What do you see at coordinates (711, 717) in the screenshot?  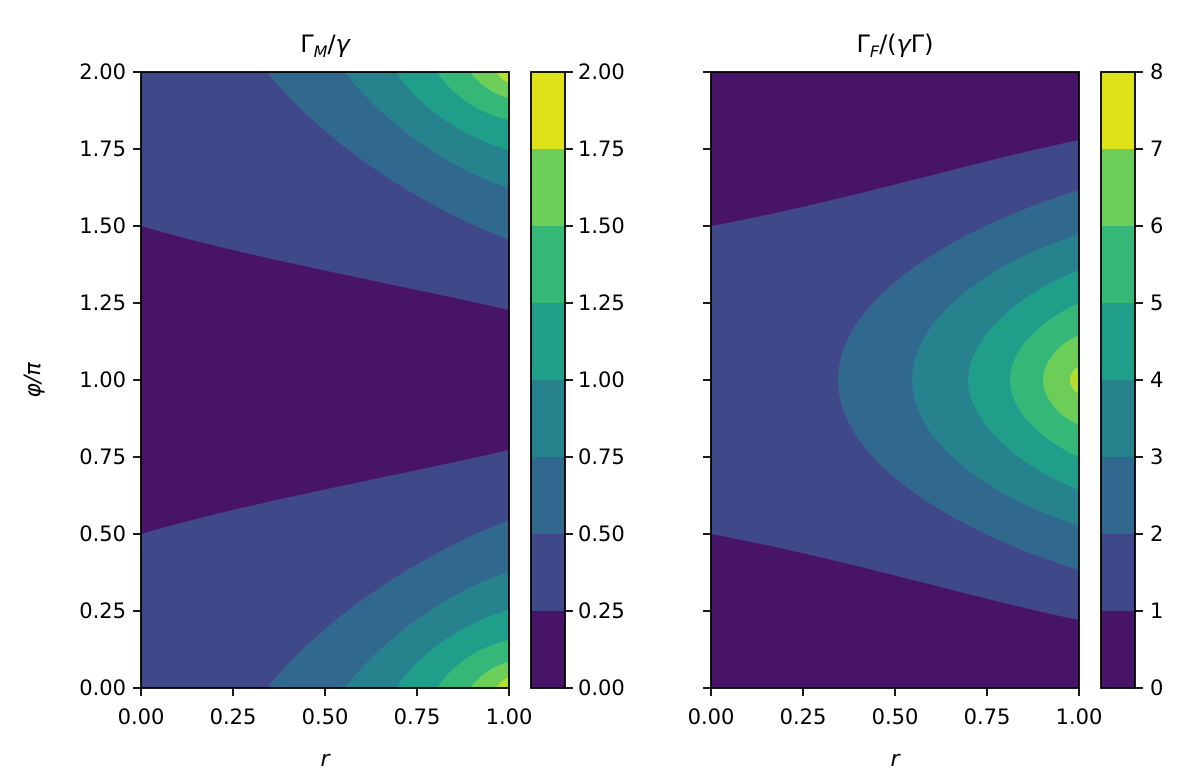 I see `right-xtick-label: 0.00` at bounding box center [711, 717].